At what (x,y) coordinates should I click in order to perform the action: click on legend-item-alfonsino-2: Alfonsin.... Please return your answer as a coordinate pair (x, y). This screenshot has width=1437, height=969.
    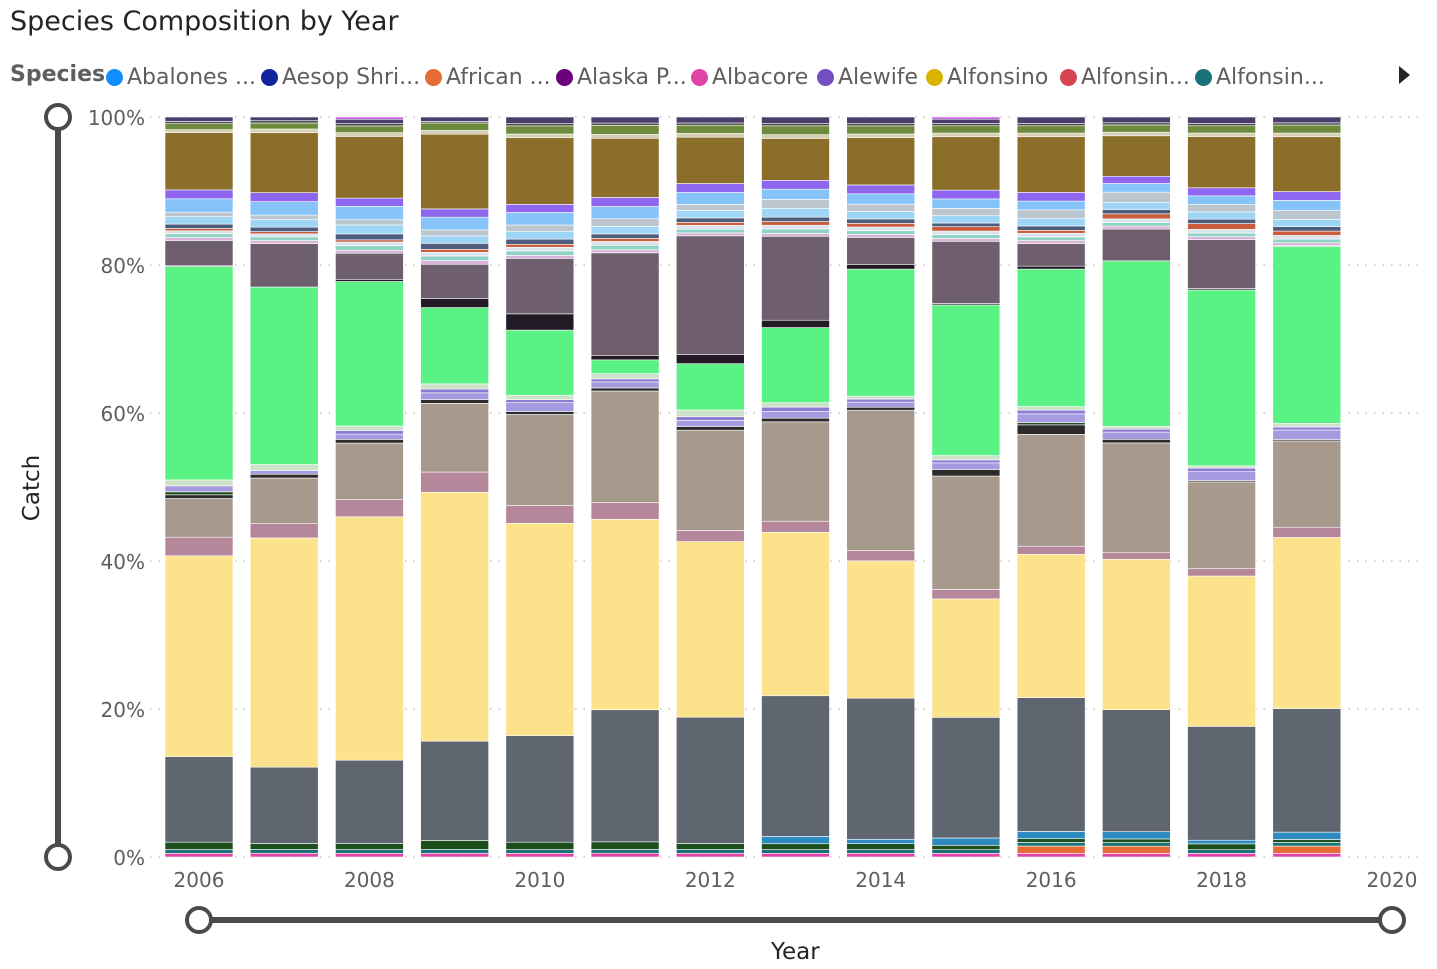
    Looking at the image, I should click on (1125, 77).